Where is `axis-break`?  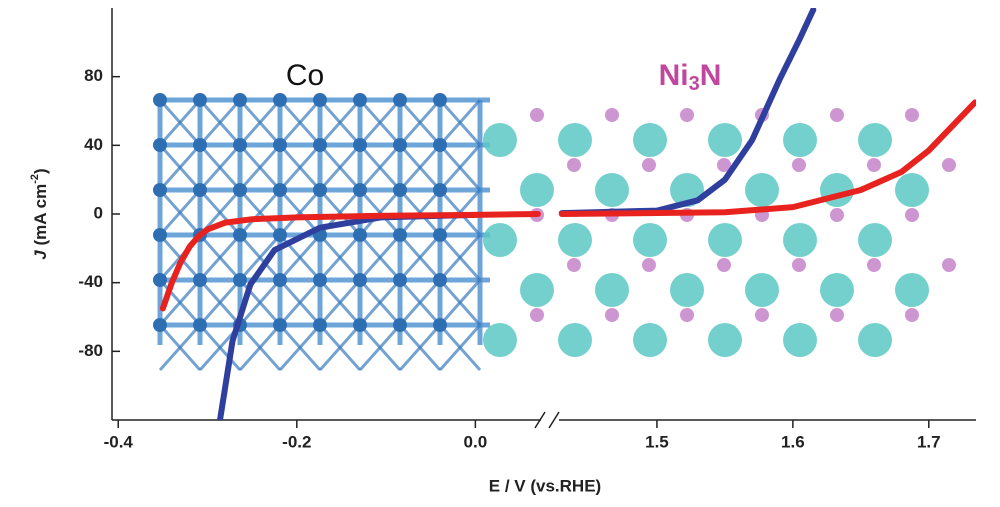 axis-break is located at coordinates (547, 420).